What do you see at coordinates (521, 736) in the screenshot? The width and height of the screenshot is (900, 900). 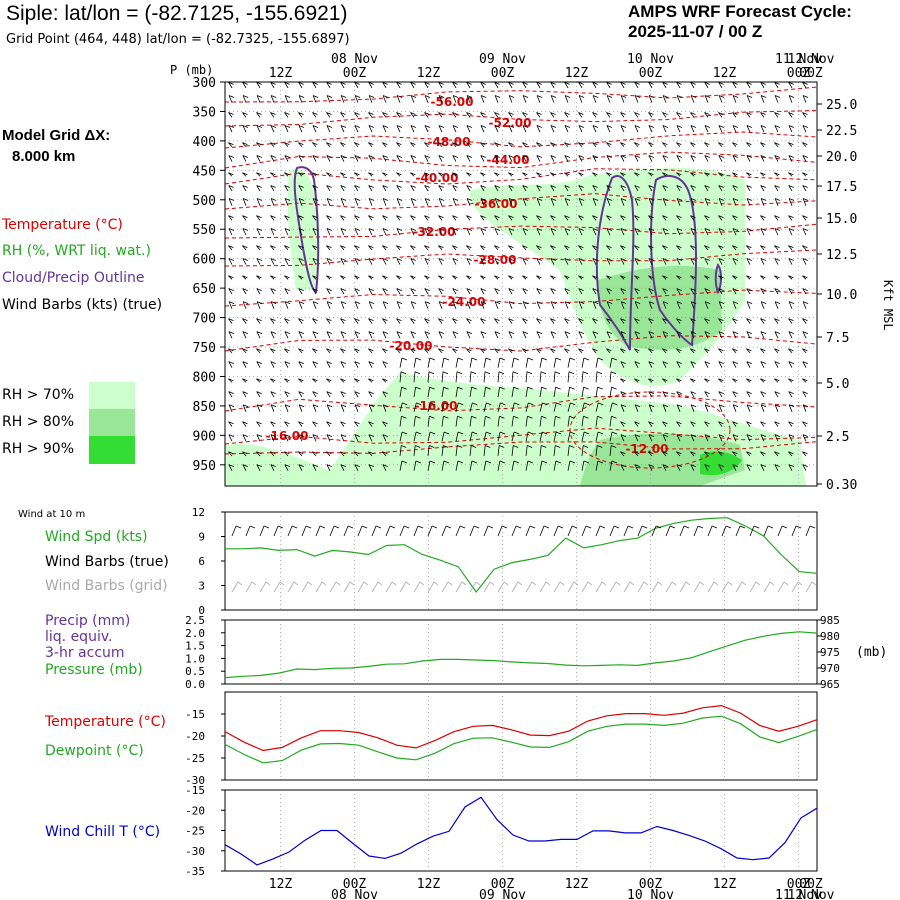 I see `temperature-panel-frame` at bounding box center [521, 736].